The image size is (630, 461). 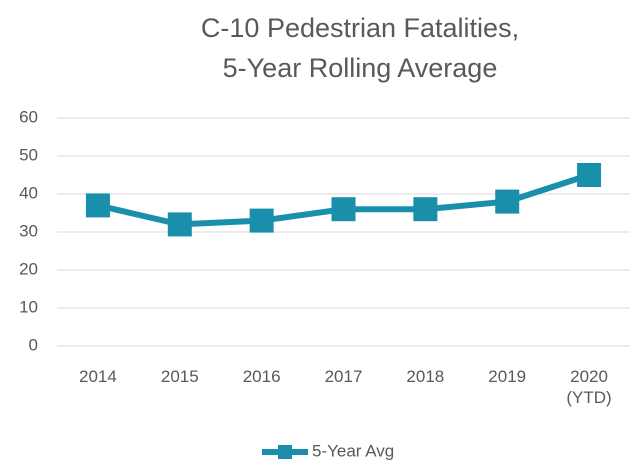 What do you see at coordinates (589, 387) in the screenshot?
I see `x-tick-label: 2020 (YTD)` at bounding box center [589, 387].